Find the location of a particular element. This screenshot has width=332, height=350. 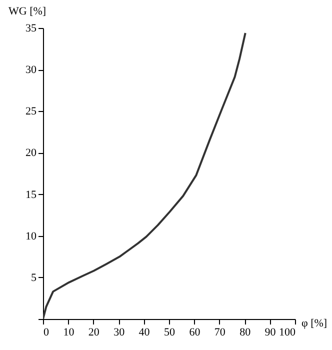

y-tick-label: 25 is located at coordinates (31, 112).